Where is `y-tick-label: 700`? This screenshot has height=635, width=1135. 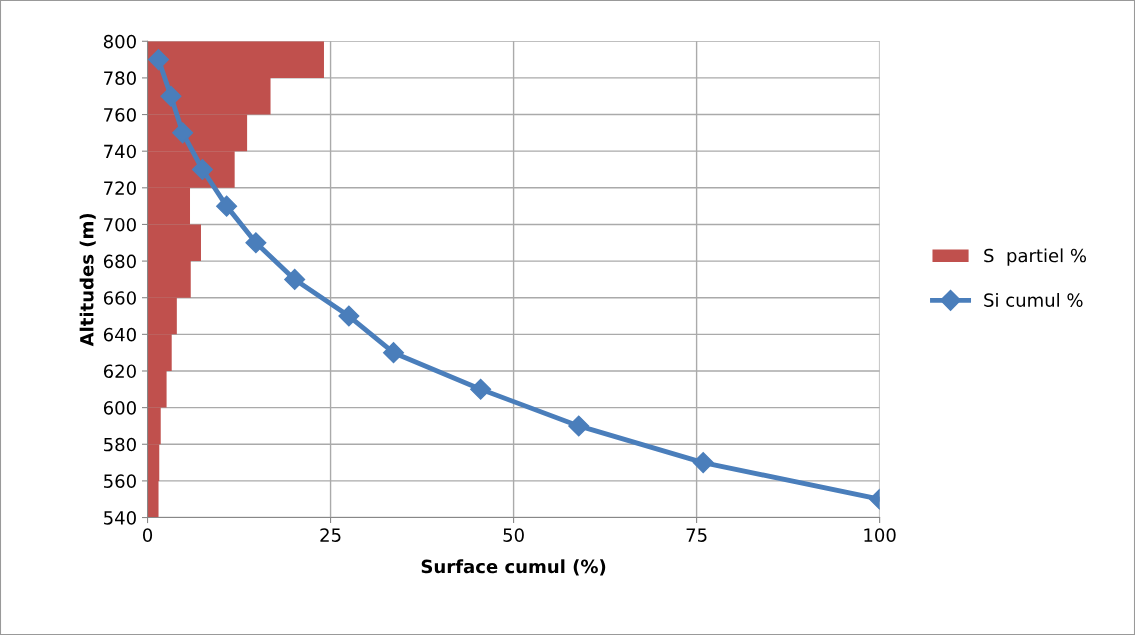
y-tick-label: 700 is located at coordinates (120, 224).